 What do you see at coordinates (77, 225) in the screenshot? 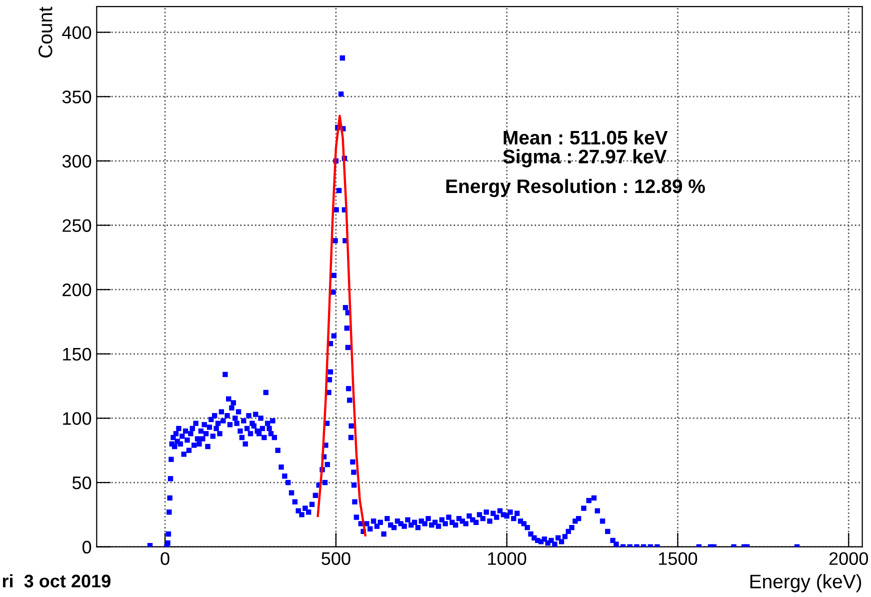
I see `y-tick-label: 250` at bounding box center [77, 225].